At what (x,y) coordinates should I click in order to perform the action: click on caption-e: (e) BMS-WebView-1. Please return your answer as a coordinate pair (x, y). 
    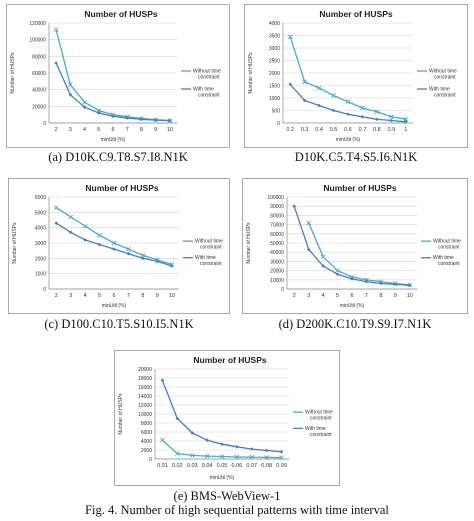
    Looking at the image, I should click on (227, 496).